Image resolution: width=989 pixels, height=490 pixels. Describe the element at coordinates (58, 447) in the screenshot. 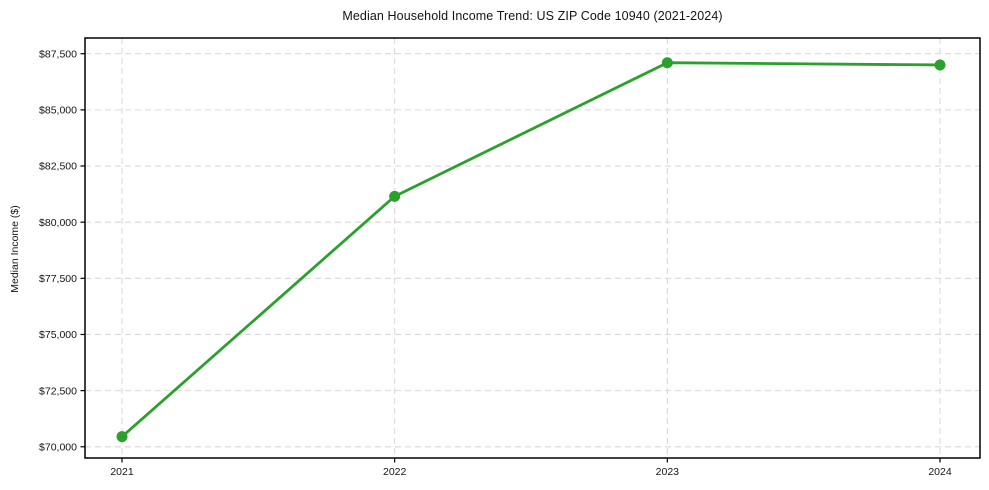

I see `y-tick-label: $70,000` at that location.